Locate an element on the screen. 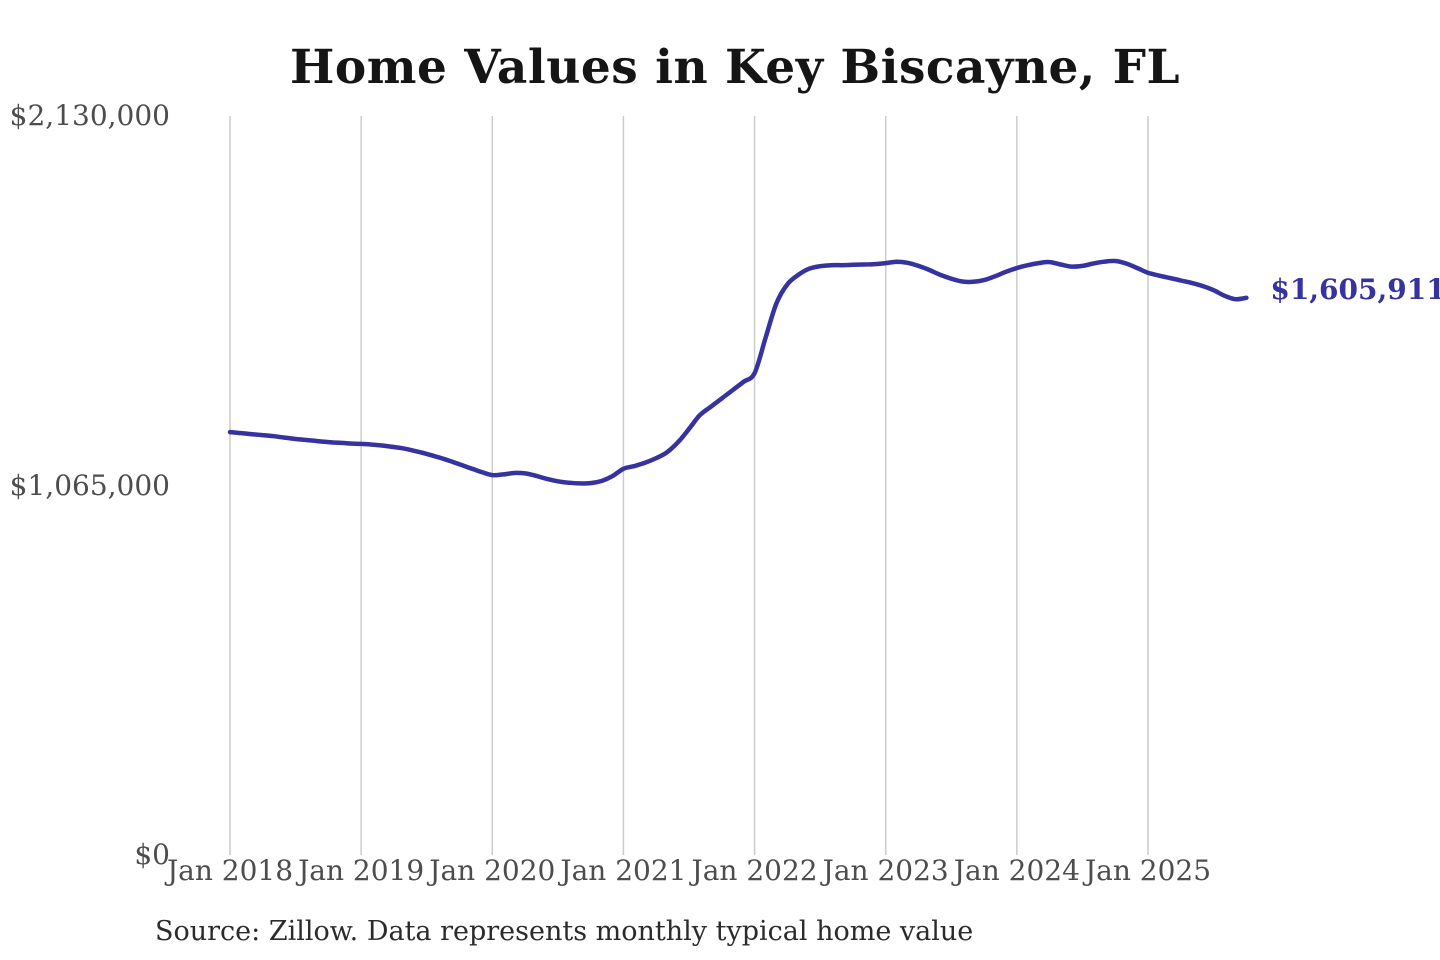  x-tick-label: Jan 2021 is located at coordinates (623, 870).